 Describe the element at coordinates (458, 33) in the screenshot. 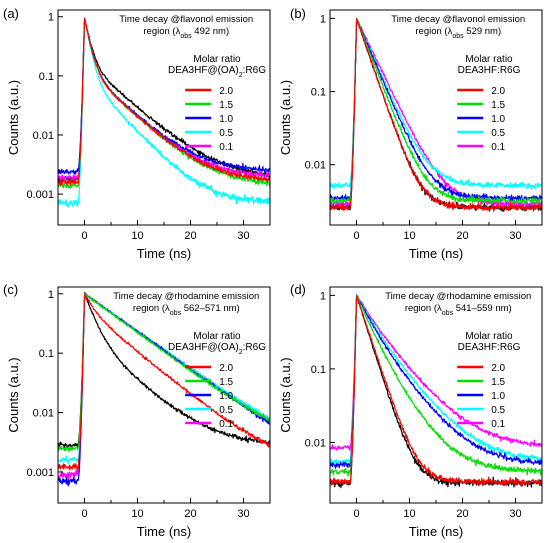

I see `annotation-line: region (λobs 529 nm)` at that location.